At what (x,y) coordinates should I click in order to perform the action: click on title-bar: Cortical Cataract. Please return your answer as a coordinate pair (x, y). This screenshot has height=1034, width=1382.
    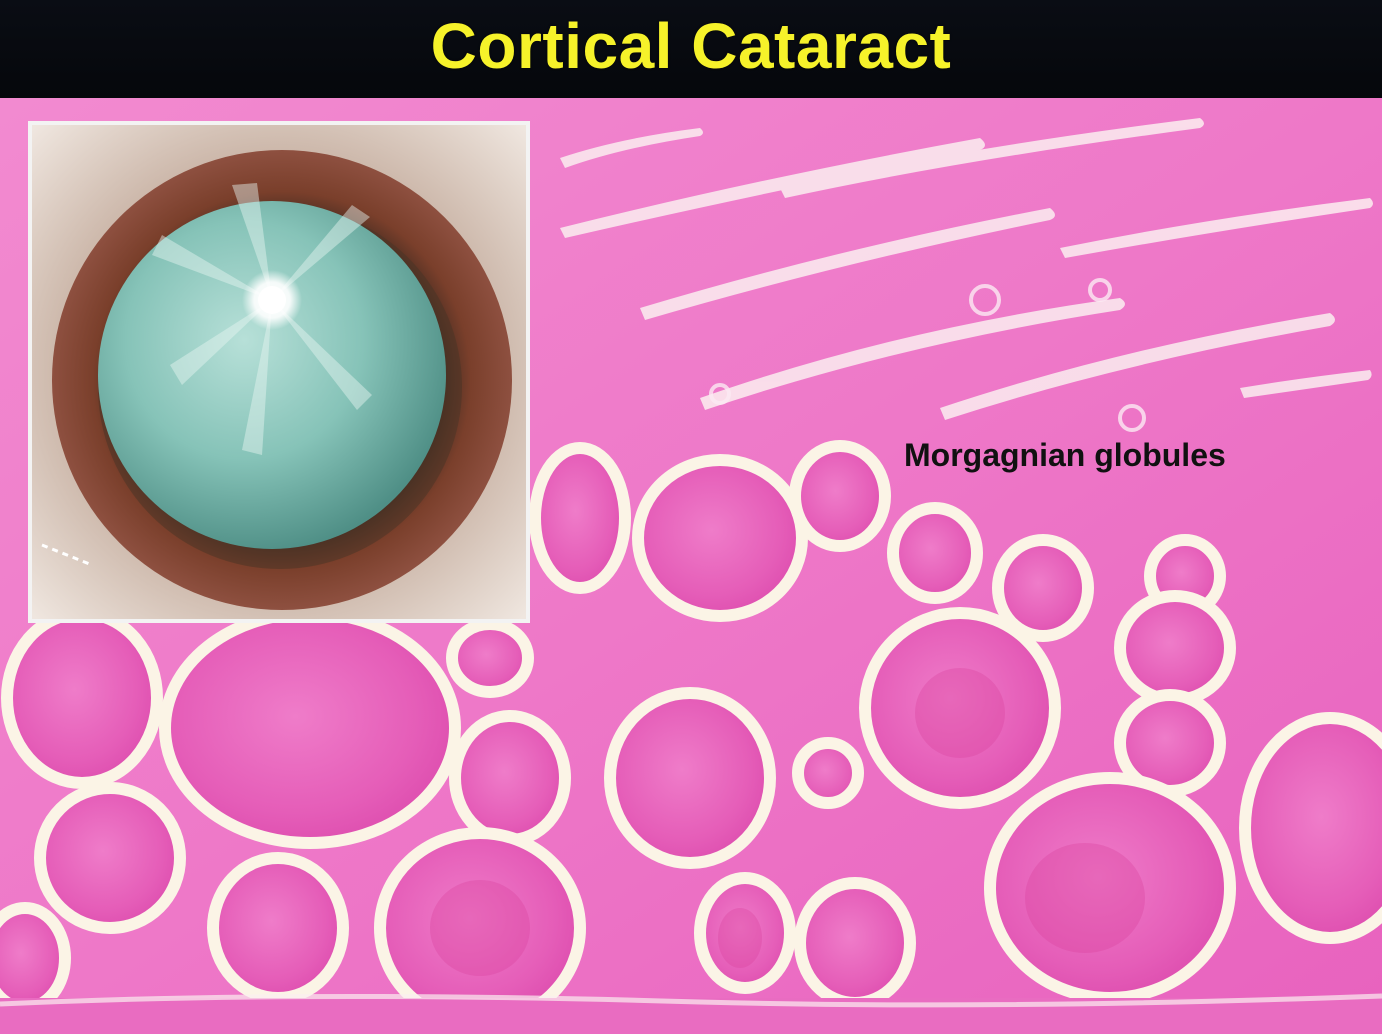
    Looking at the image, I should click on (691, 49).